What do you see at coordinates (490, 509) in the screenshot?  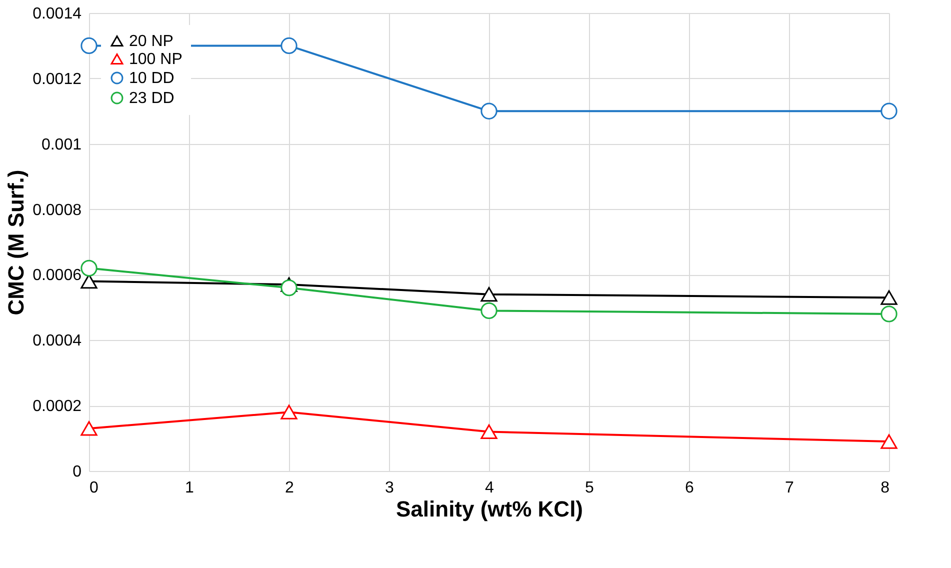 I see `x-axis-title: Salinity (wt% KCl)` at bounding box center [490, 509].